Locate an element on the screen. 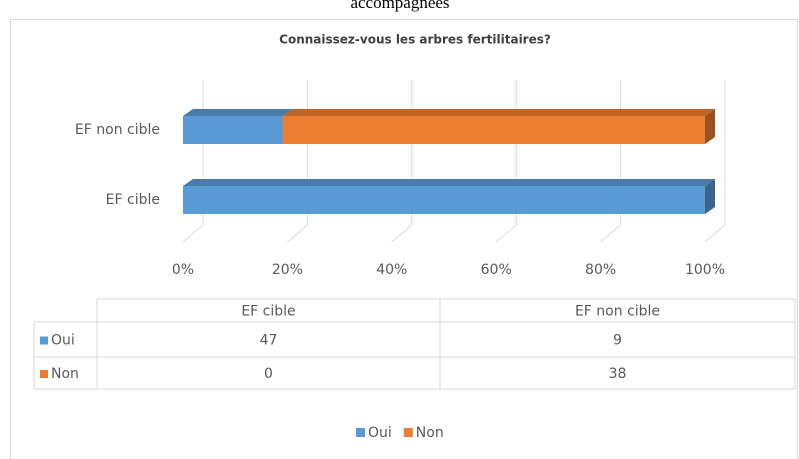 Image resolution: width=799 pixels, height=459 pixels. x-tick-label: 20% is located at coordinates (287, 270).